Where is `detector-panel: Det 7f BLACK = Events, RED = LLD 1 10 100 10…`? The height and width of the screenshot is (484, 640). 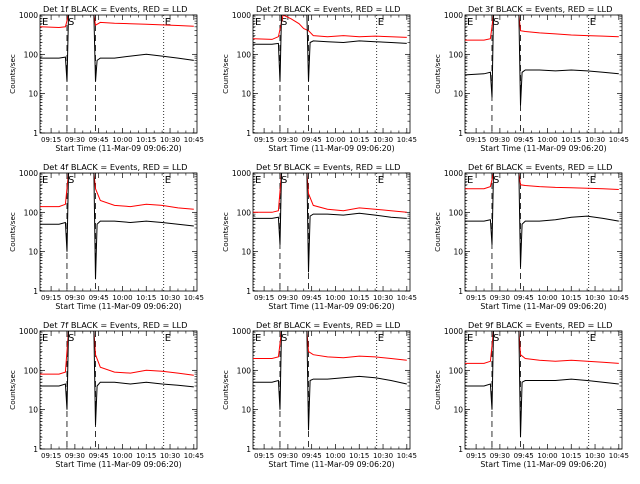
detector-panel: Det 7f BLACK = Events, RED = LLD 1 10 100 10… is located at coordinates (106, 394).